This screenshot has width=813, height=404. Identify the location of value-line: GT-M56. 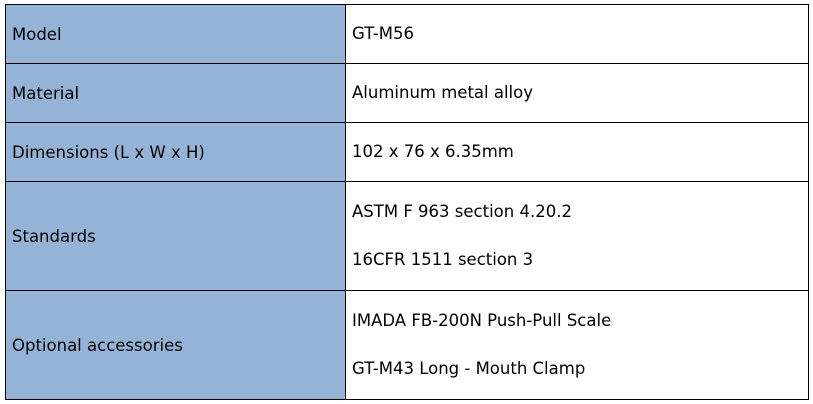
(383, 33).